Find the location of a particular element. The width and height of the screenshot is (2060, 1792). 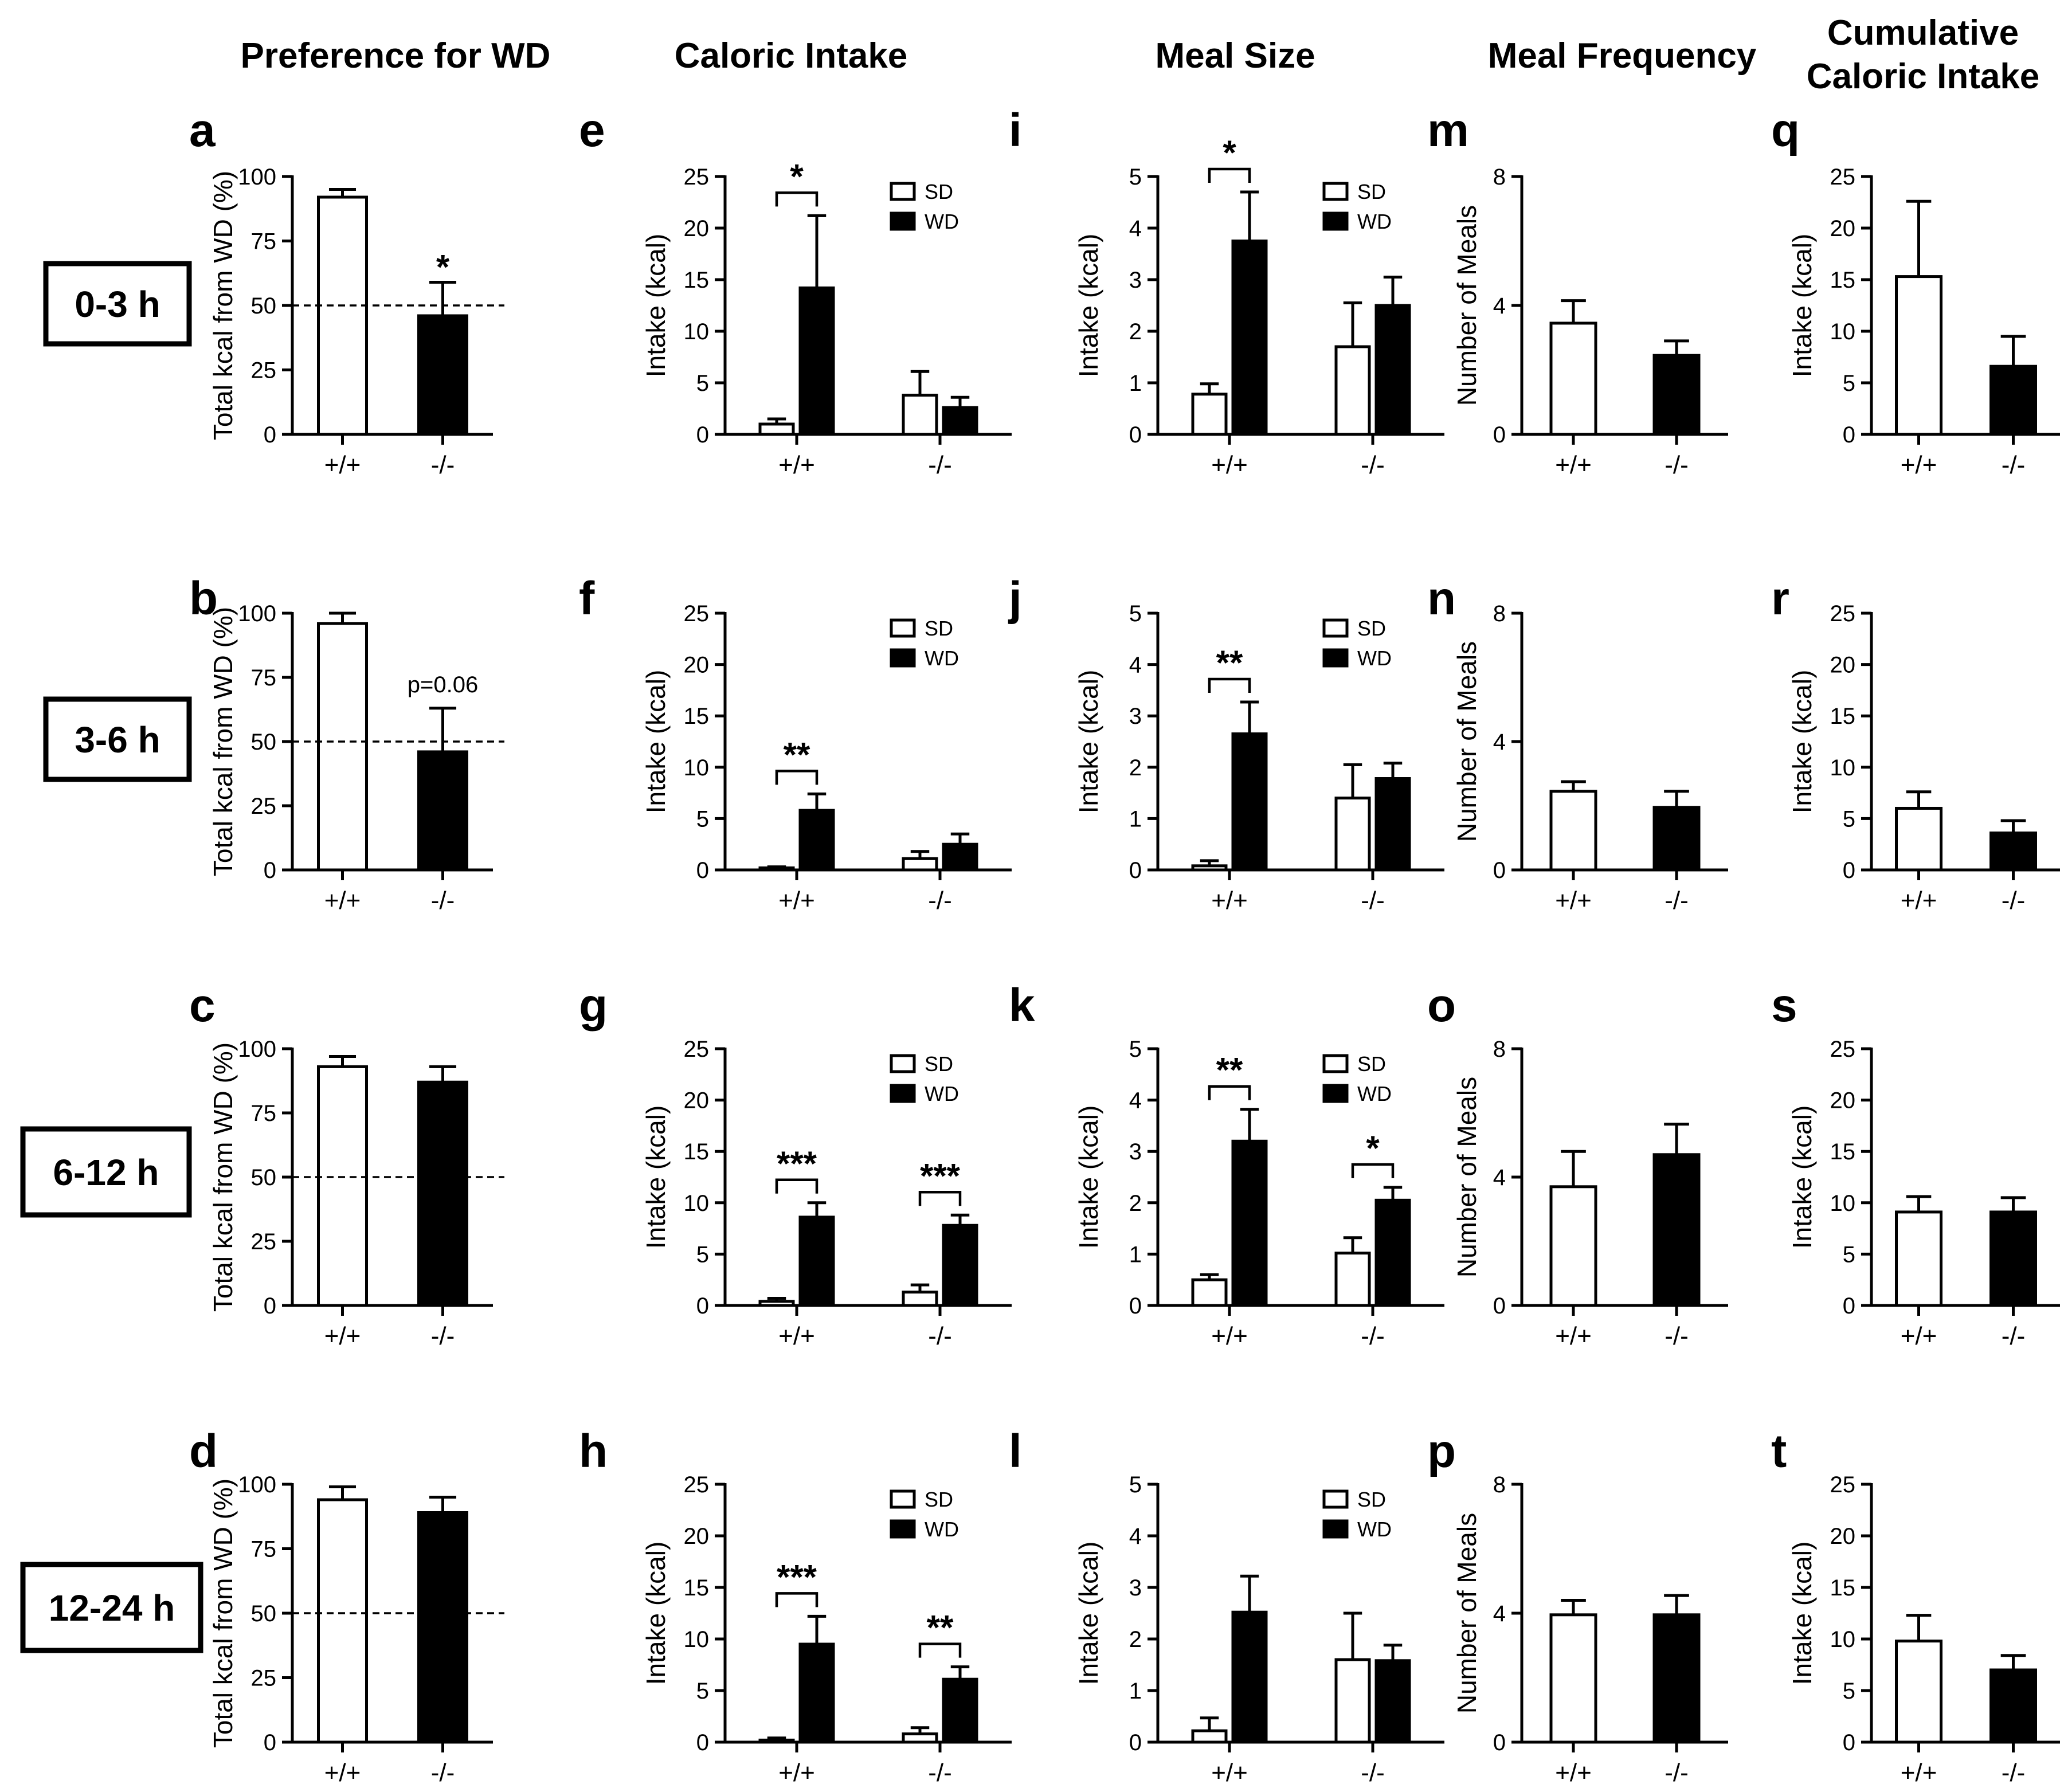

column-title-3: Meal Frequency is located at coordinates (1622, 56).